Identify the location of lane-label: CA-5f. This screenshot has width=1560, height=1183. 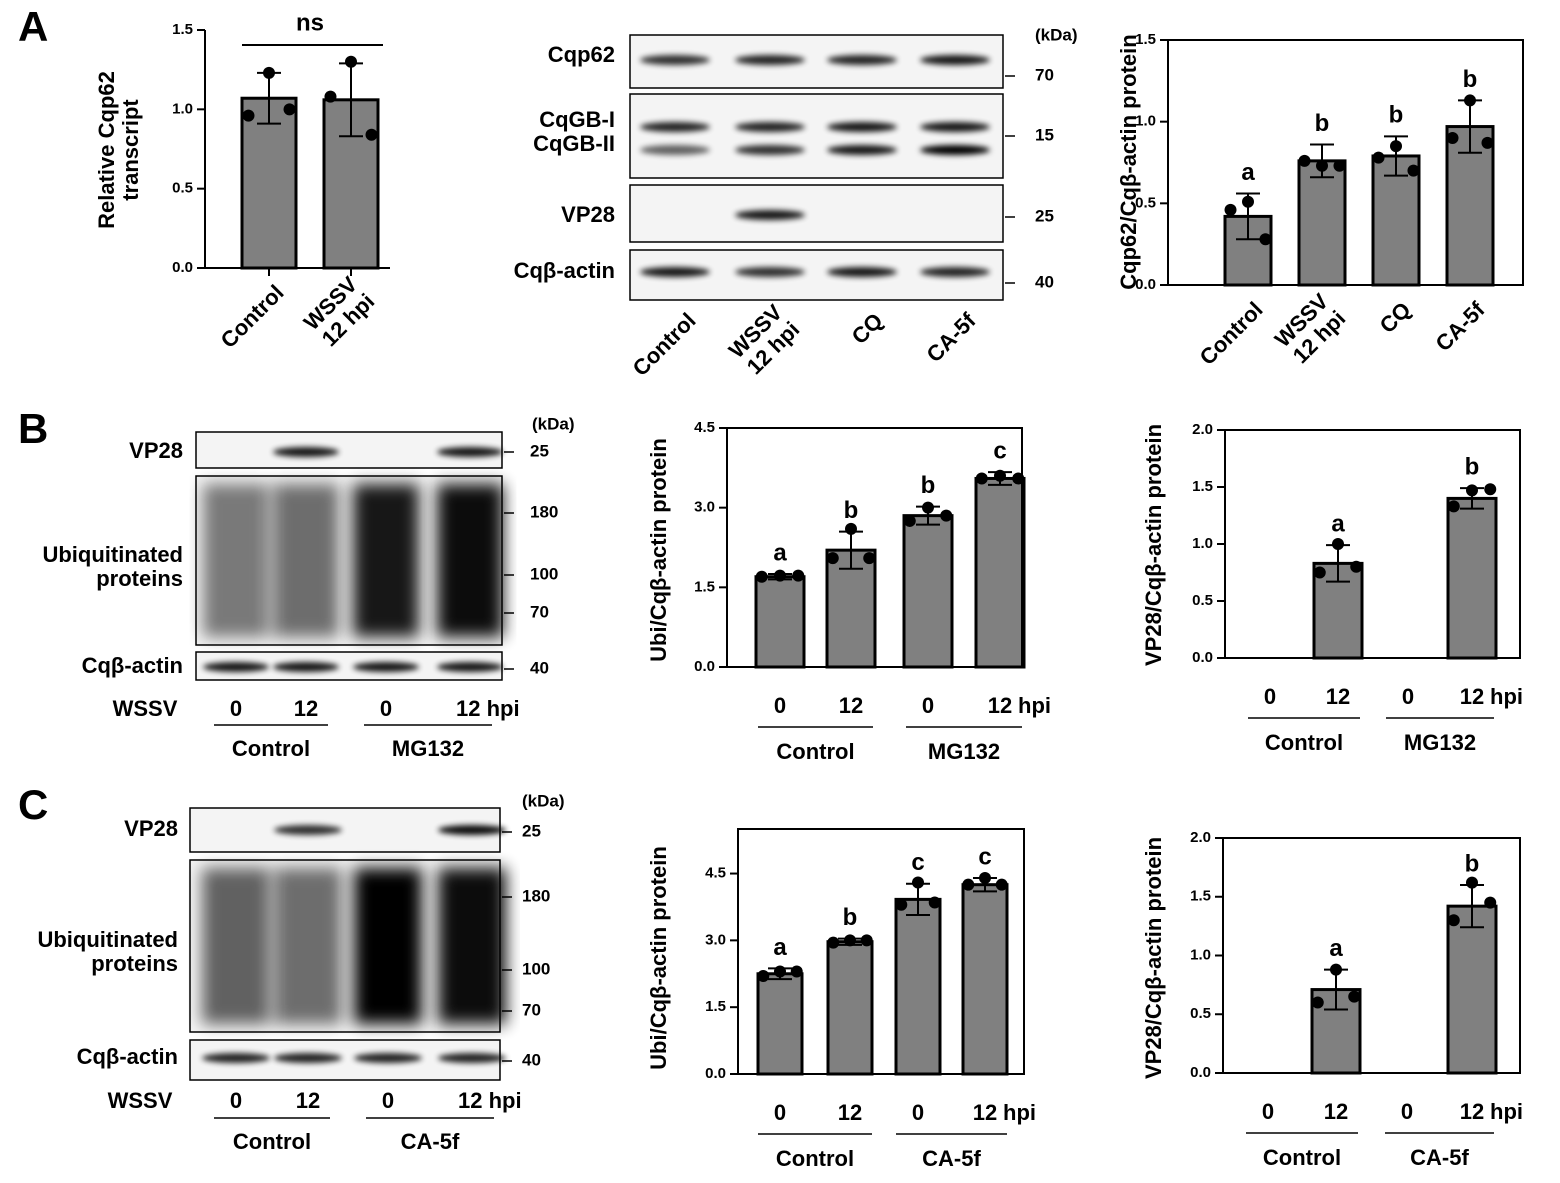
(951, 337).